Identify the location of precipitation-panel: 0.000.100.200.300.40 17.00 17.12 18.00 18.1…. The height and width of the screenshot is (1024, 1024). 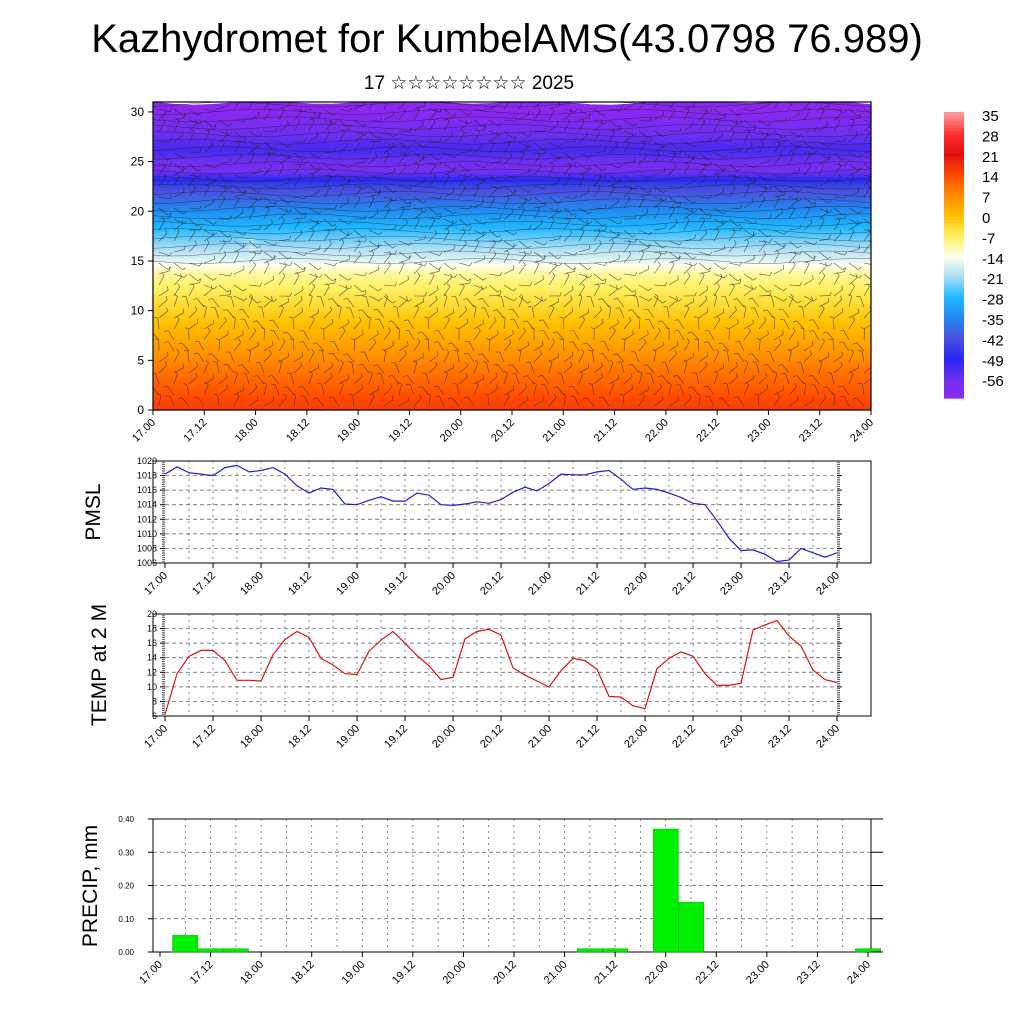
(481, 901).